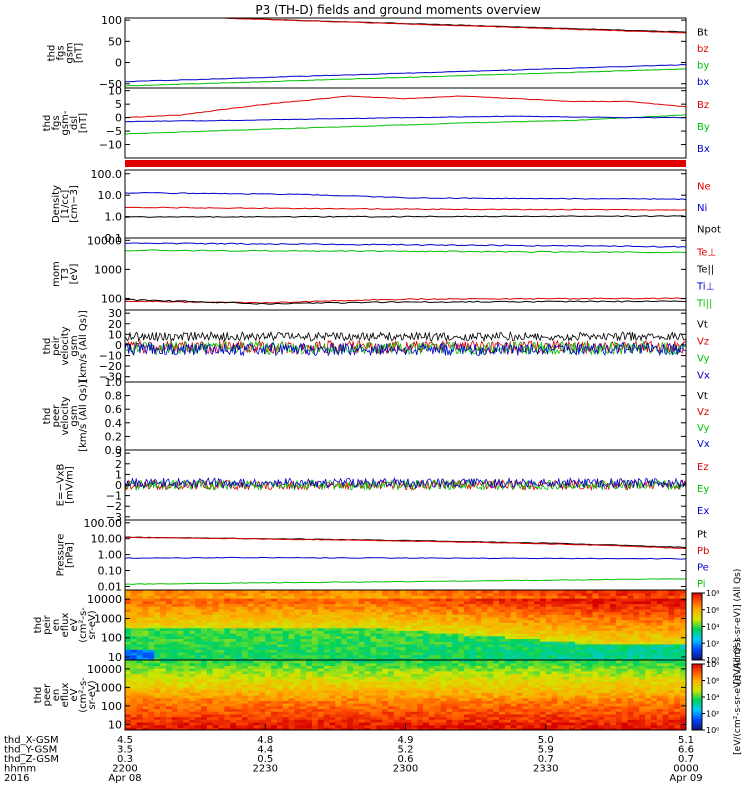 The height and width of the screenshot is (800, 750). What do you see at coordinates (56, 345) in the screenshot?
I see `y-axis-label: peir` at bounding box center [56, 345].